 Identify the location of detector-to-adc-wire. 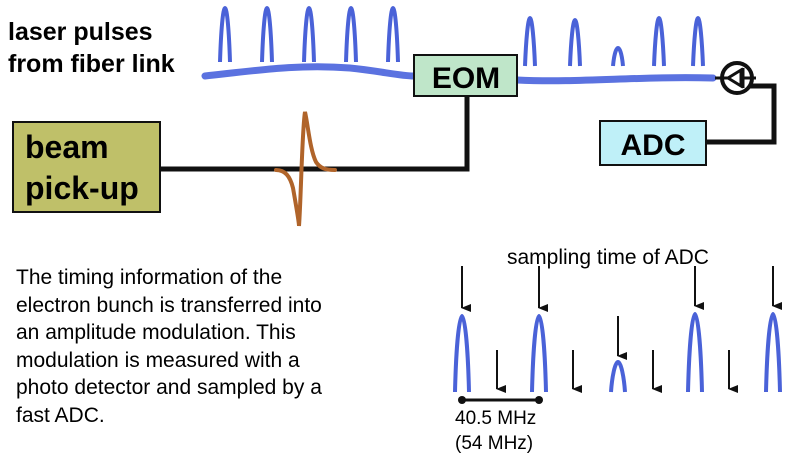
(741, 114).